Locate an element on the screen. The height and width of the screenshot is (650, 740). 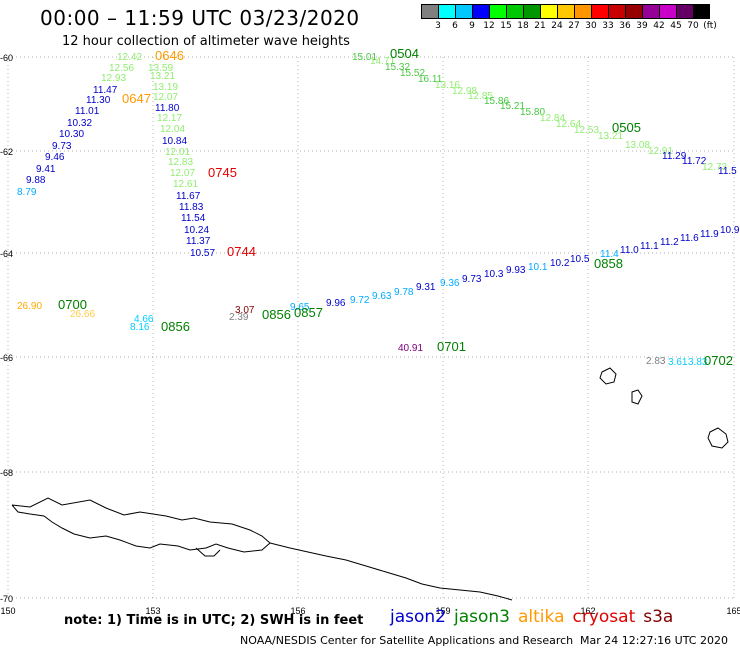
pass-time-label: 0702 is located at coordinates (718, 360).